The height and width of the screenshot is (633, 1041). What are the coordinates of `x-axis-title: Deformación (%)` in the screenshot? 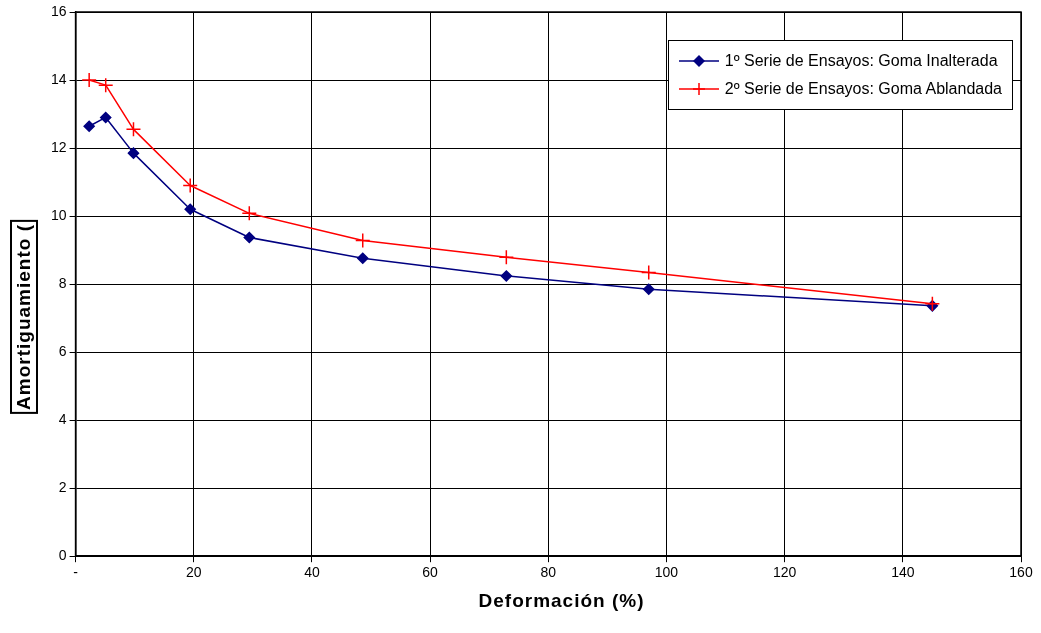 It's located at (561, 601).